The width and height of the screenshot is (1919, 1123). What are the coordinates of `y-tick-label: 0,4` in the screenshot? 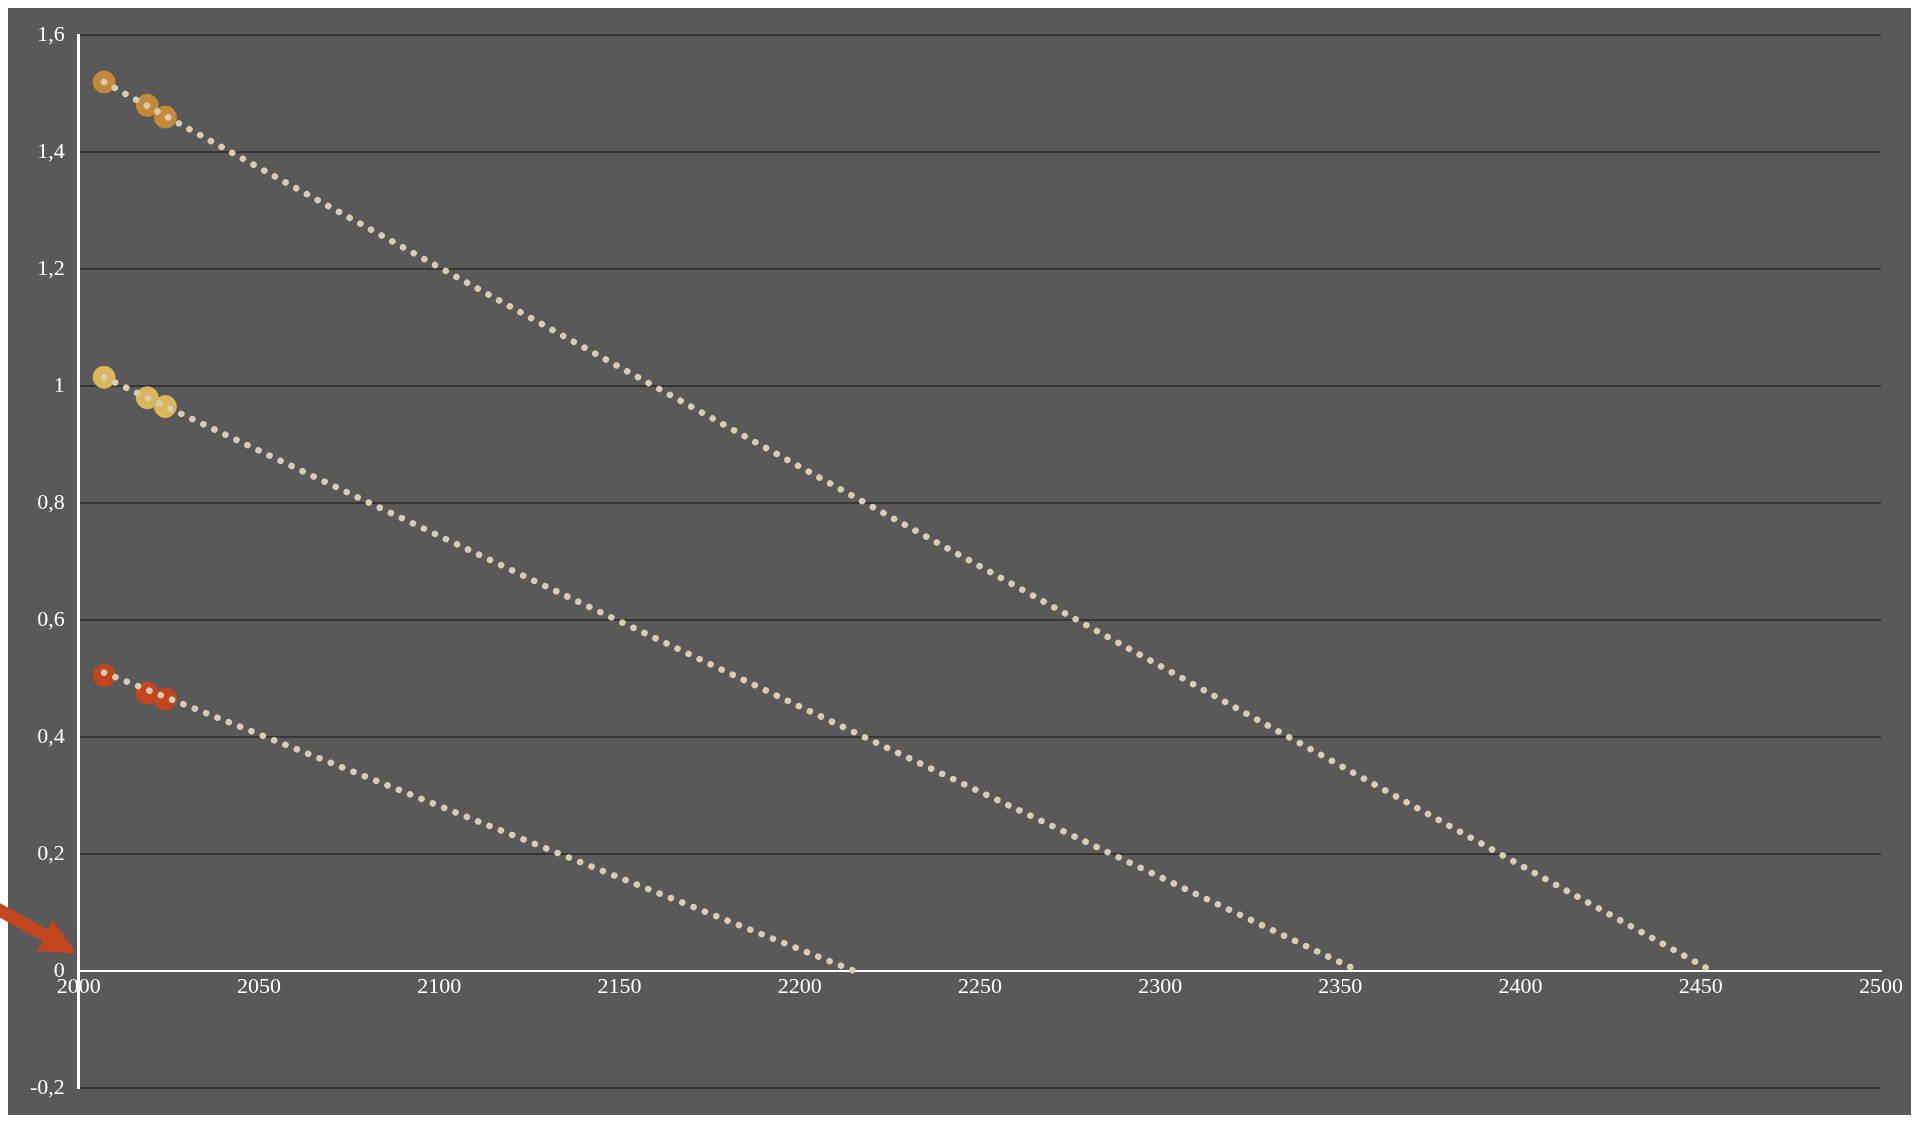 It's located at (51, 735).